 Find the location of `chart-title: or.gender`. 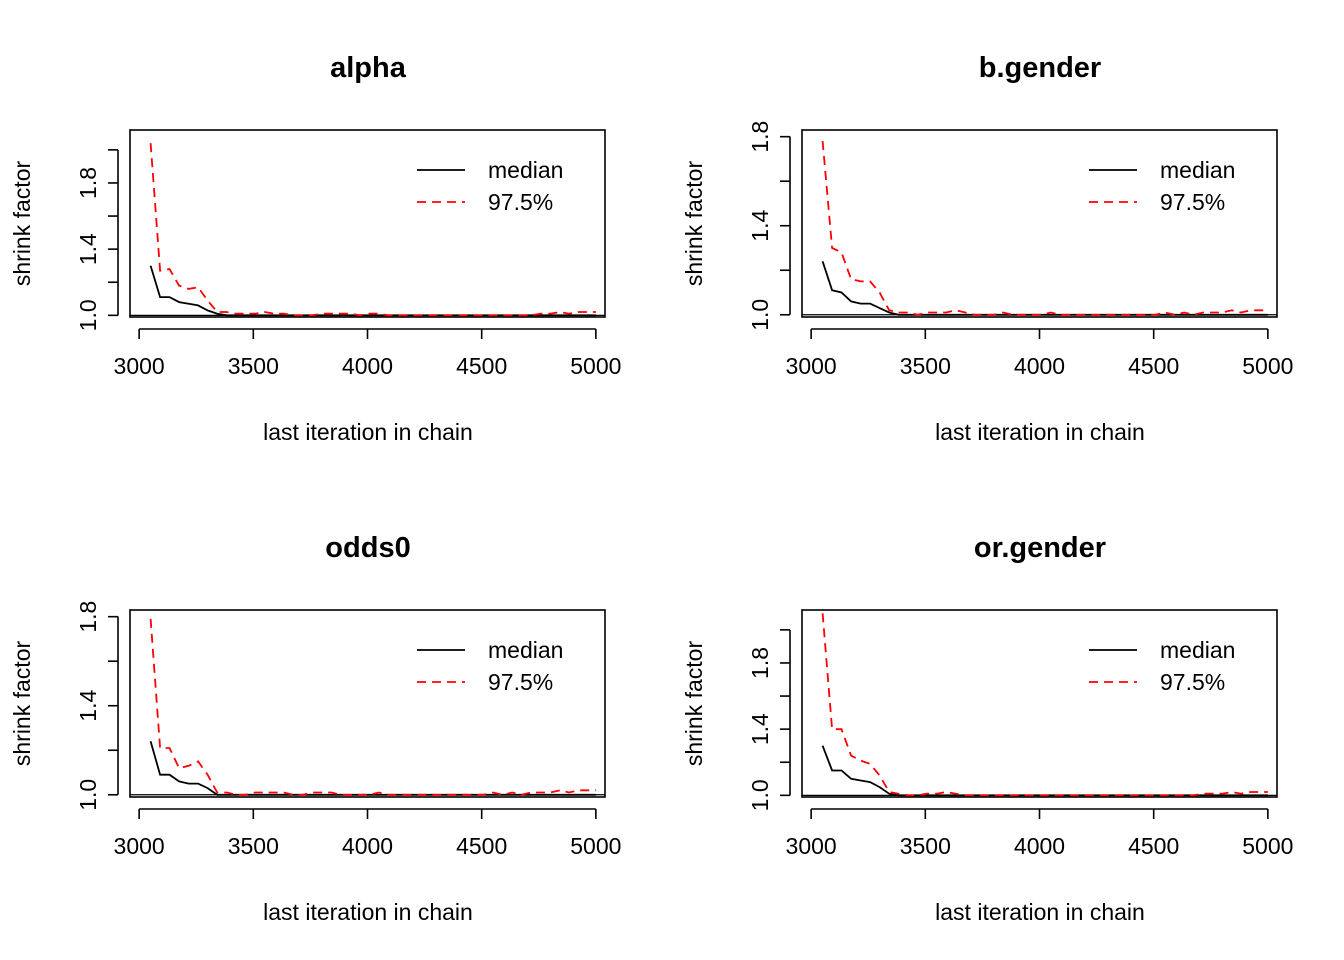

chart-title: or.gender is located at coordinates (1040, 548).